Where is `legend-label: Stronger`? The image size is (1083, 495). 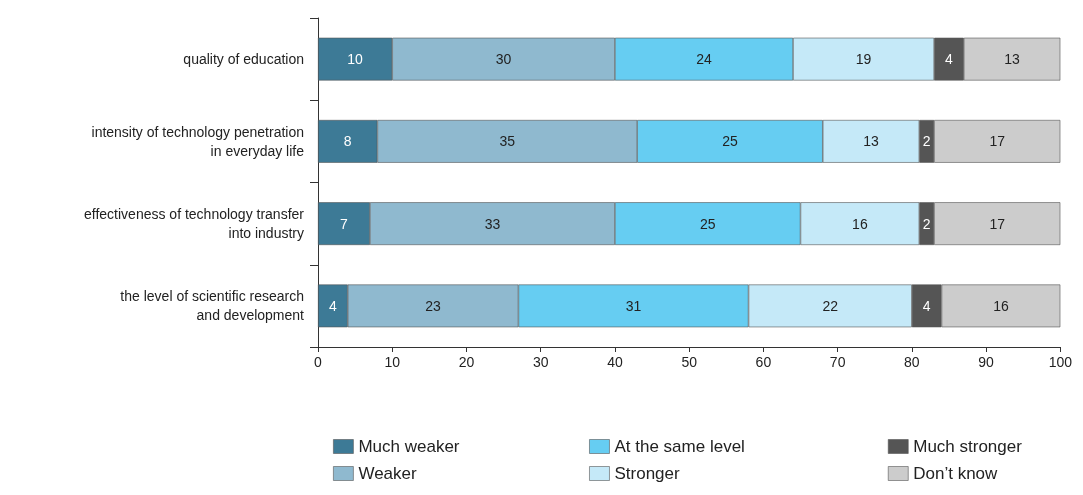
legend-label: Stronger is located at coordinates (647, 473).